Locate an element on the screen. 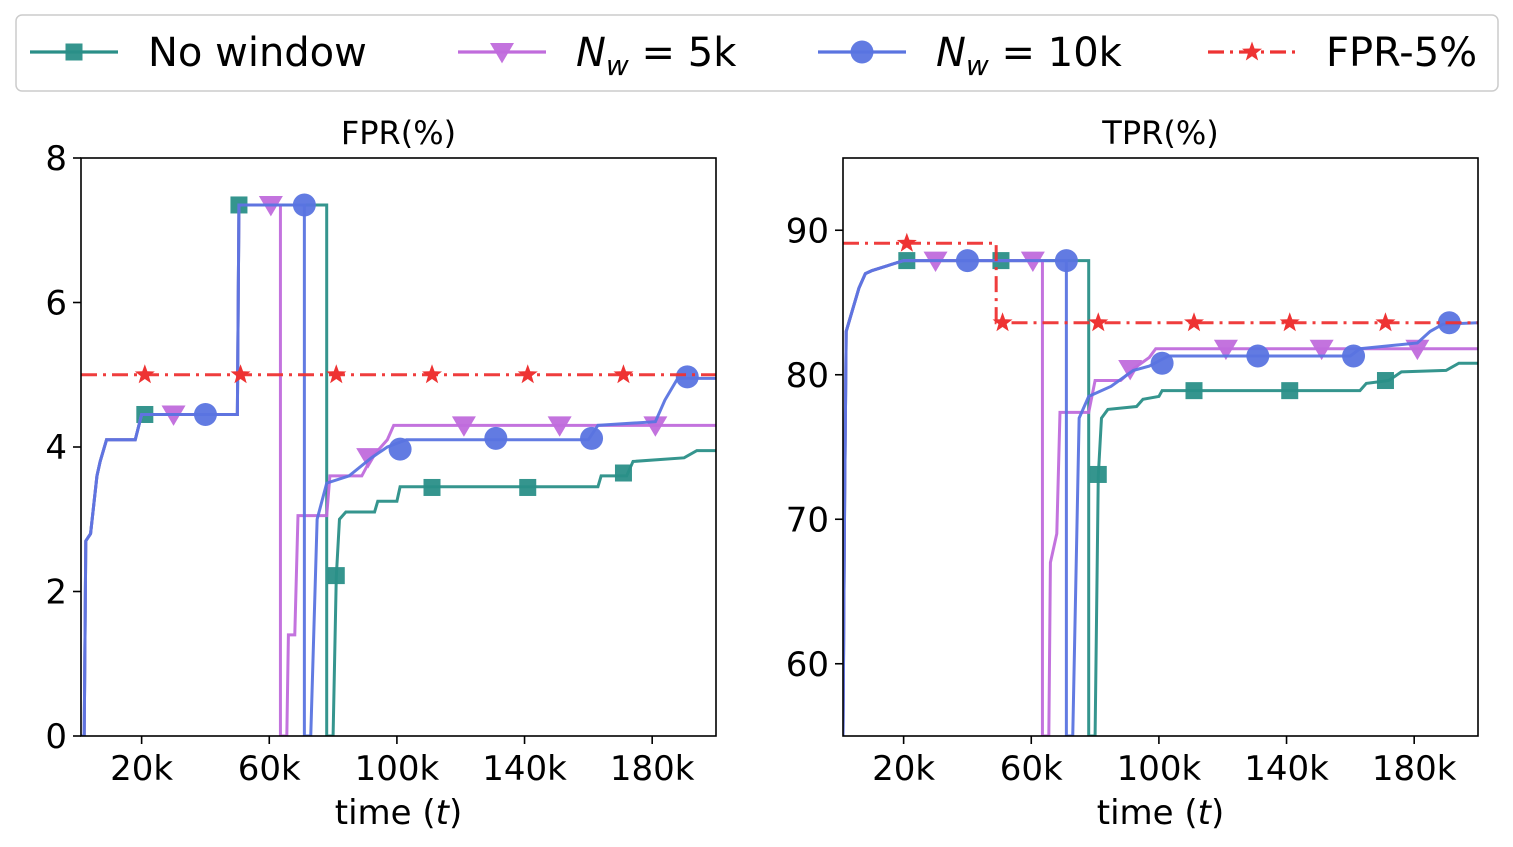 This screenshot has width=1513, height=847. legend-item-n-w-5k: Nw = 5k is located at coordinates (597, 56).